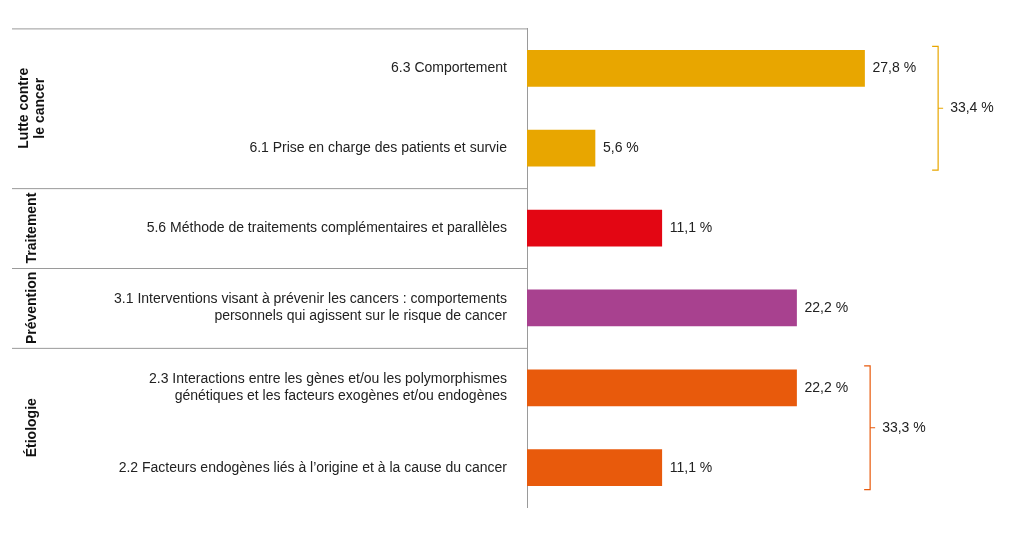 The width and height of the screenshot is (1016, 536). What do you see at coordinates (972, 107) in the screenshot?
I see `text: 33,4 %` at bounding box center [972, 107].